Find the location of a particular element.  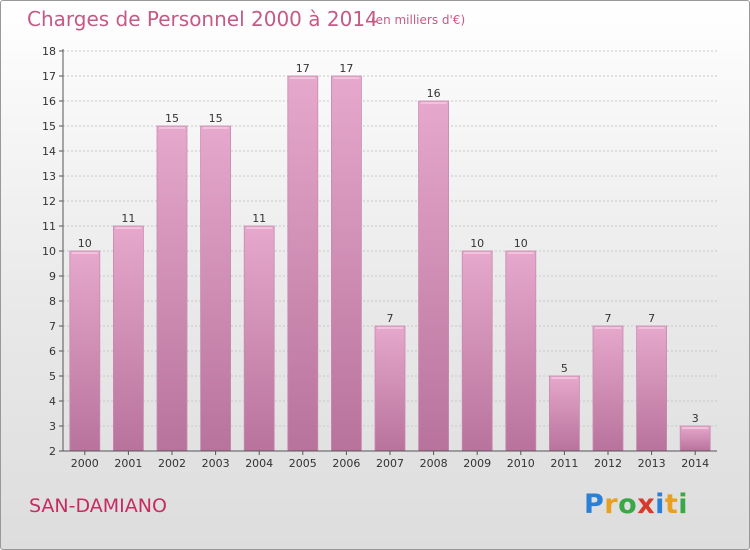

x-tick-label: 2011 is located at coordinates (564, 463).